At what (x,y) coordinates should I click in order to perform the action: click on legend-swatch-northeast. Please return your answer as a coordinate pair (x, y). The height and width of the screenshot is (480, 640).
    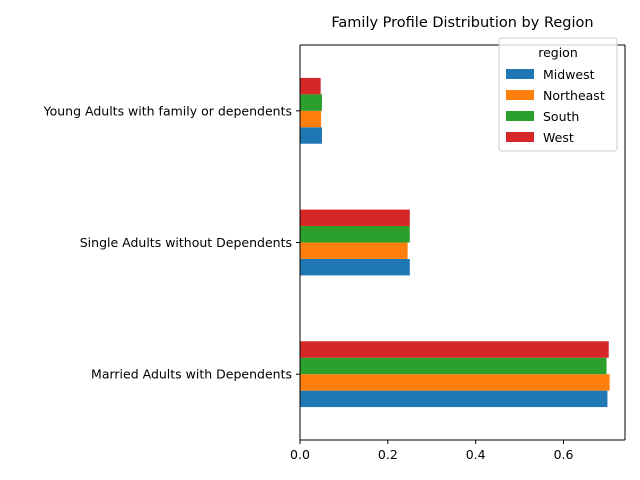
    Looking at the image, I should click on (520, 95).